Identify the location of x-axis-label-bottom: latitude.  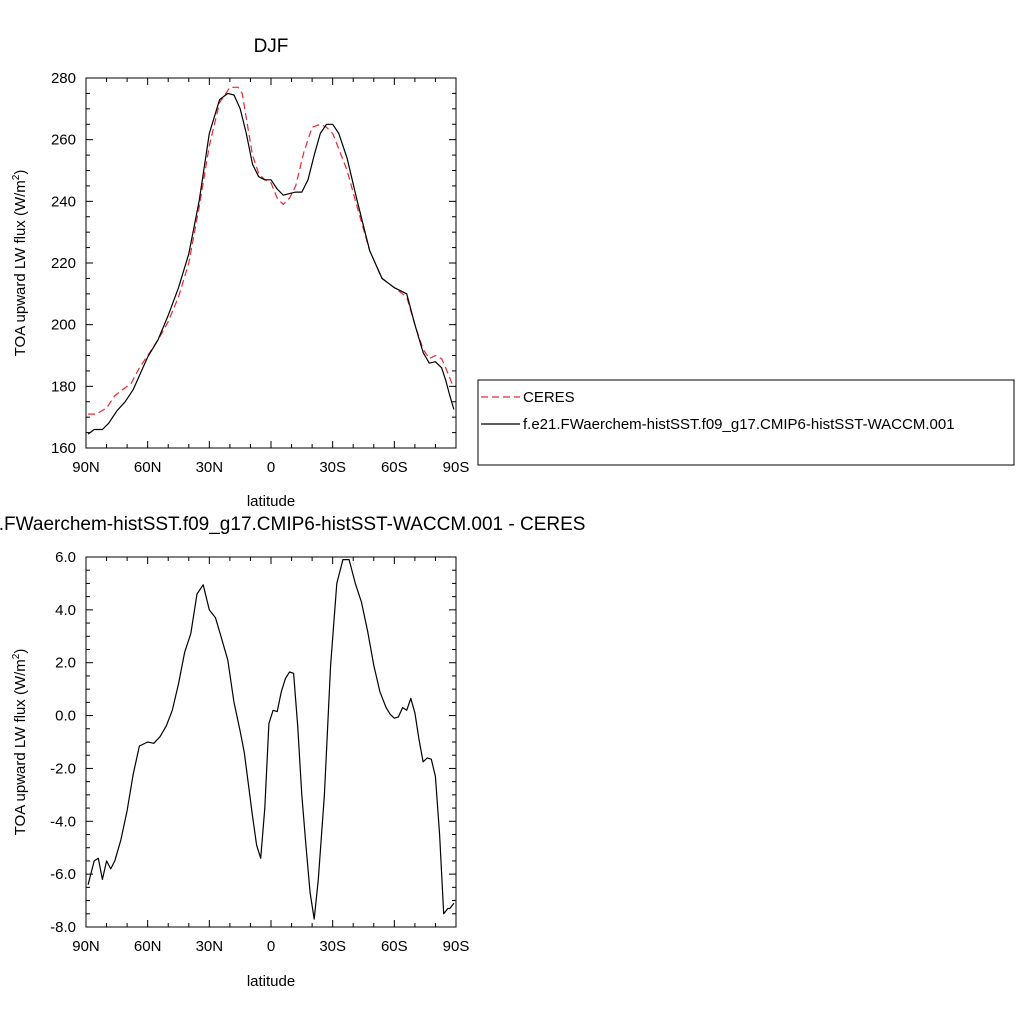
(271, 981).